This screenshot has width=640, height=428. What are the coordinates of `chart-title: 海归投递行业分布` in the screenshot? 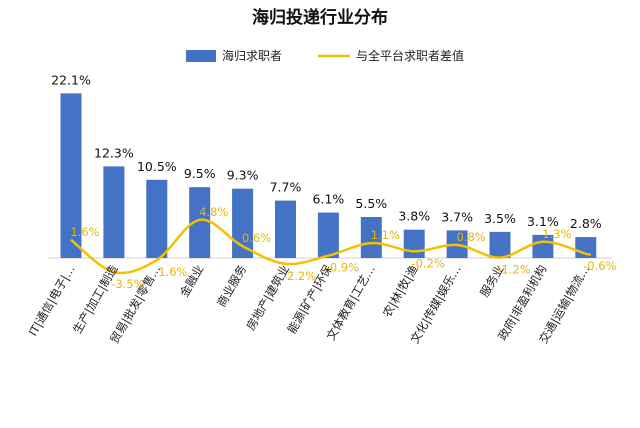 It's located at (320, 17).